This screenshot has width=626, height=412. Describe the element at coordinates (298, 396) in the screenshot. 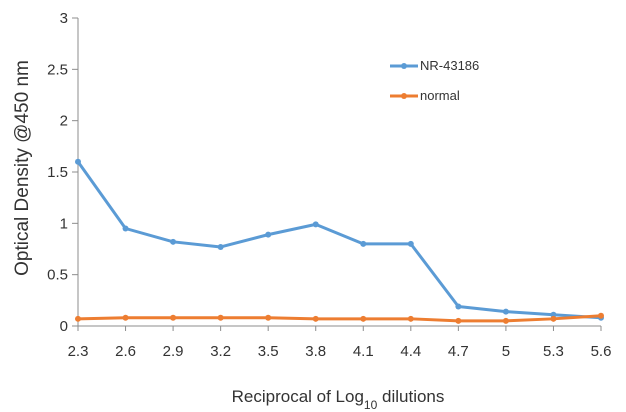

I see `x-axis-title-main: Reciprocal of Log` at that location.